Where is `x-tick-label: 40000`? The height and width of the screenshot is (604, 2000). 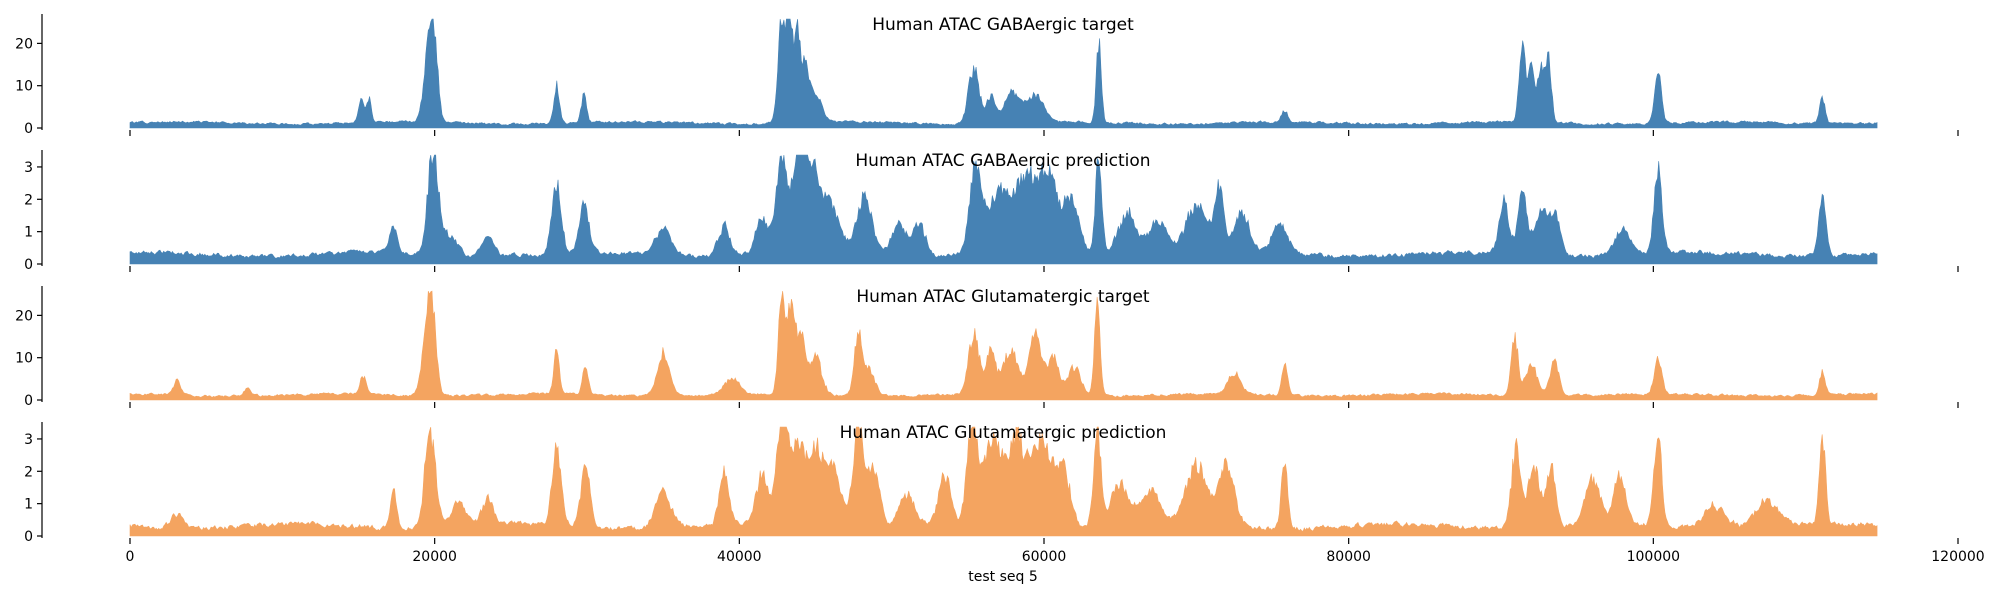 x-tick-label: 40000 is located at coordinates (739, 557).